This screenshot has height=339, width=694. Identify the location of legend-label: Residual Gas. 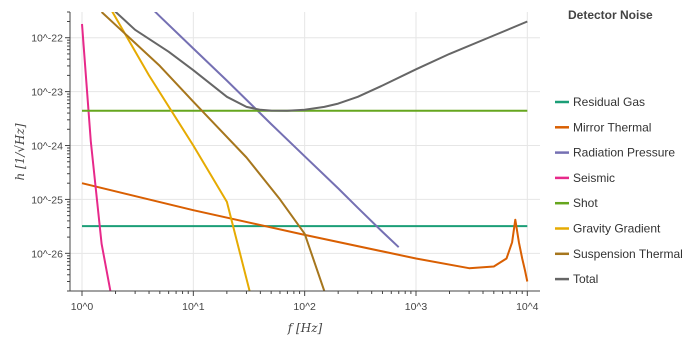
(609, 102).